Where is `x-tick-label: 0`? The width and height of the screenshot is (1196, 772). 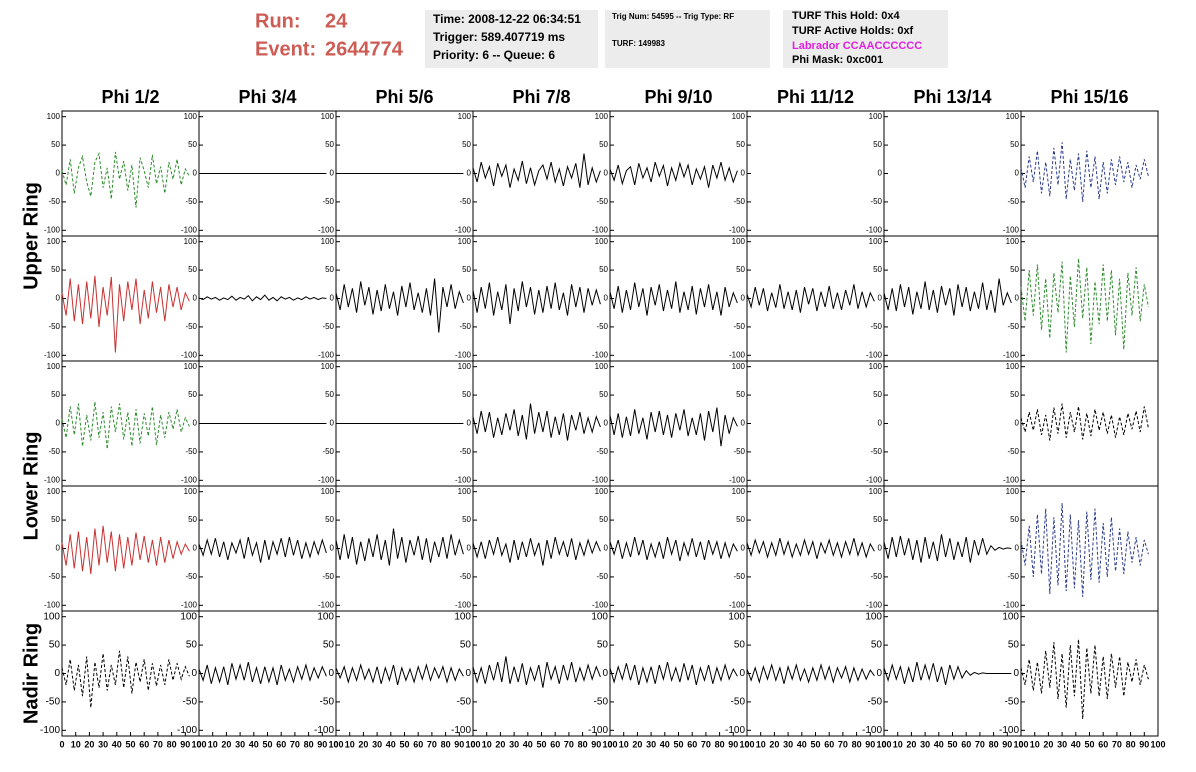
x-tick-label: 0 is located at coordinates (472, 744).